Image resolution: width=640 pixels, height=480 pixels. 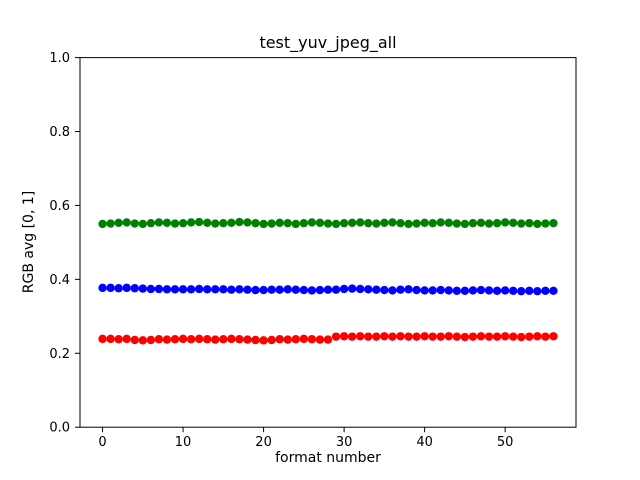 What do you see at coordinates (59, 354) in the screenshot?
I see `y-tick-label: 0.2` at bounding box center [59, 354].